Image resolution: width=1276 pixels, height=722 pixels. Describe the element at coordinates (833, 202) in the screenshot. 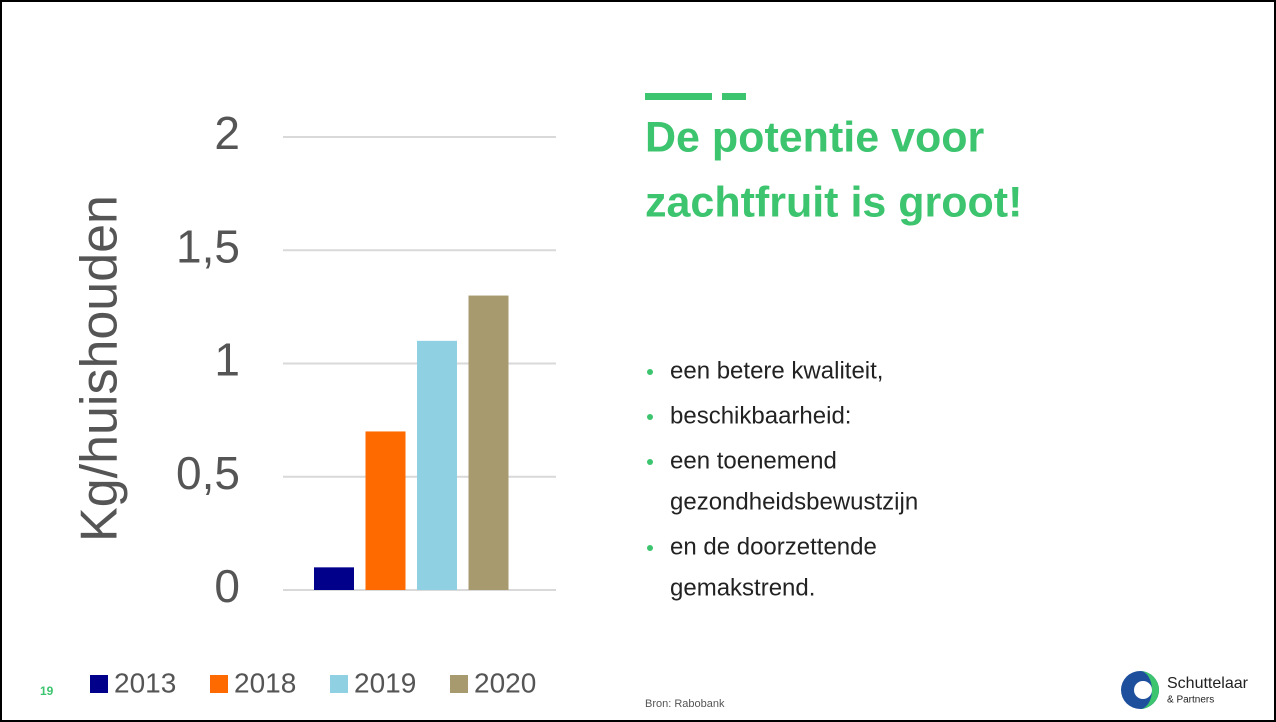

I see `slide-title: zachtfruit is groot!` at that location.